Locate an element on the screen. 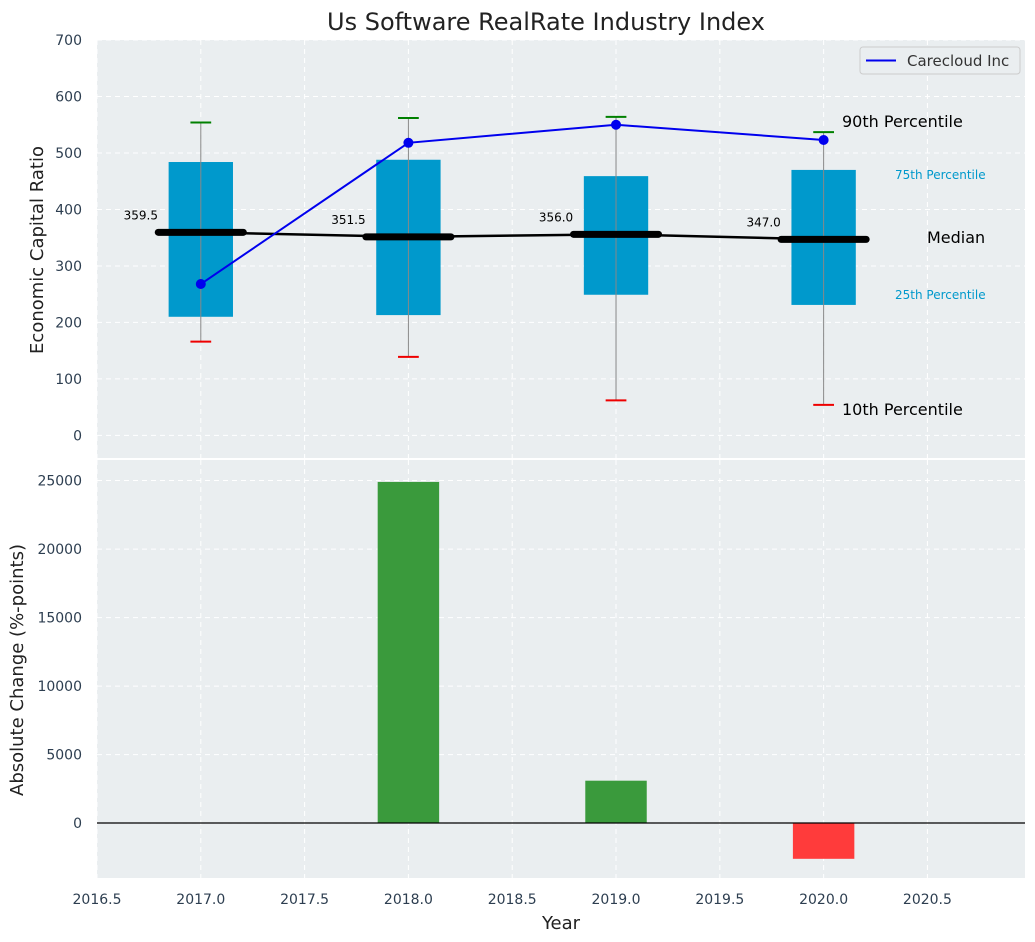 Image resolution: width=1035 pixels, height=942 pixels. bottom-y-tick-label: 20000 is located at coordinates (59, 550).